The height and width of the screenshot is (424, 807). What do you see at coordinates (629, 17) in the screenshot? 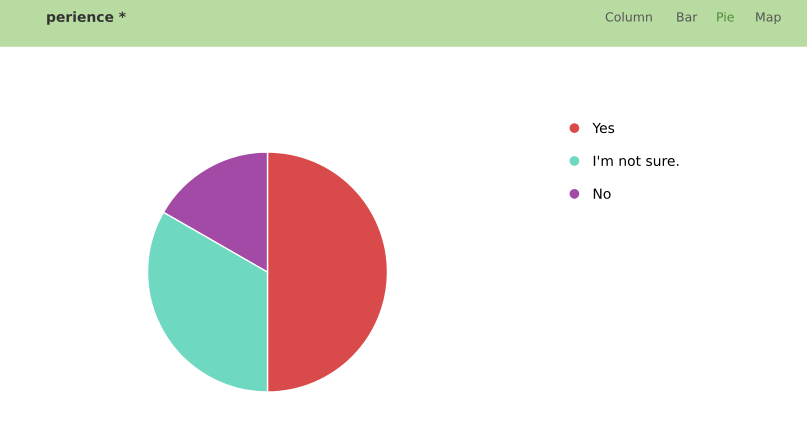
I see `text: Column` at bounding box center [629, 17].